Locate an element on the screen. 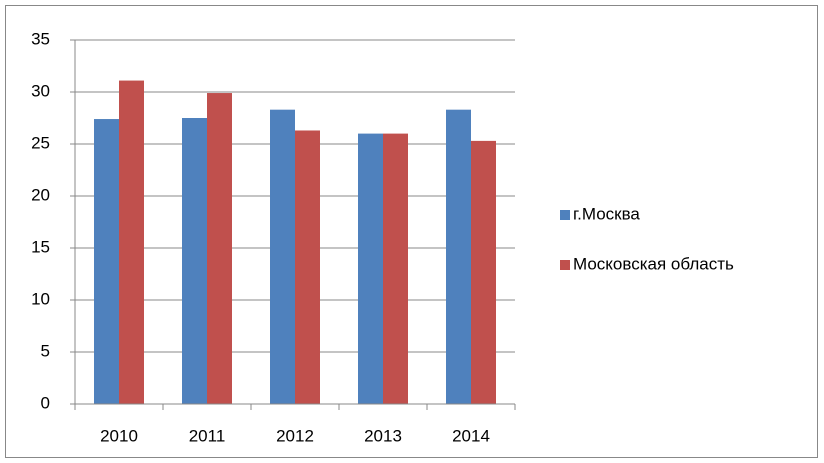  y-tick-label: 0 is located at coordinates (45, 402).